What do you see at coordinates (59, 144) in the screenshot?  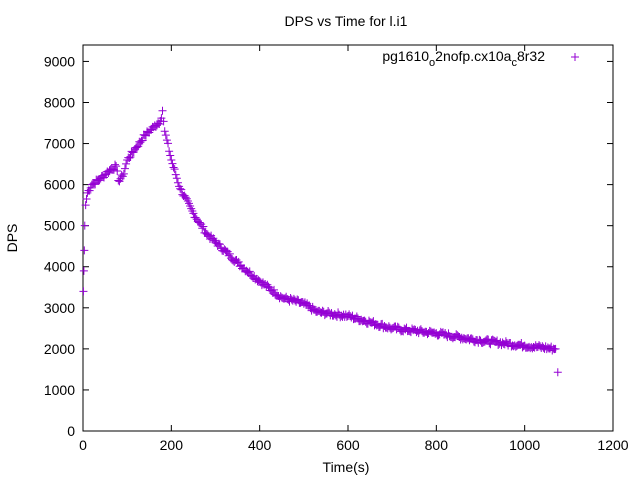 I see `y-tick-label: 7000` at bounding box center [59, 144].